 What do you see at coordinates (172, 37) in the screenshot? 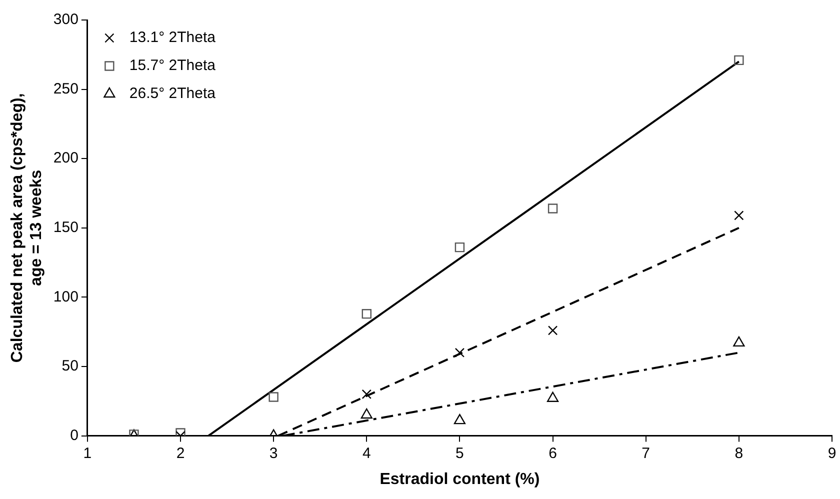
I see `legend-label: 13.1° 2Theta` at bounding box center [172, 37].